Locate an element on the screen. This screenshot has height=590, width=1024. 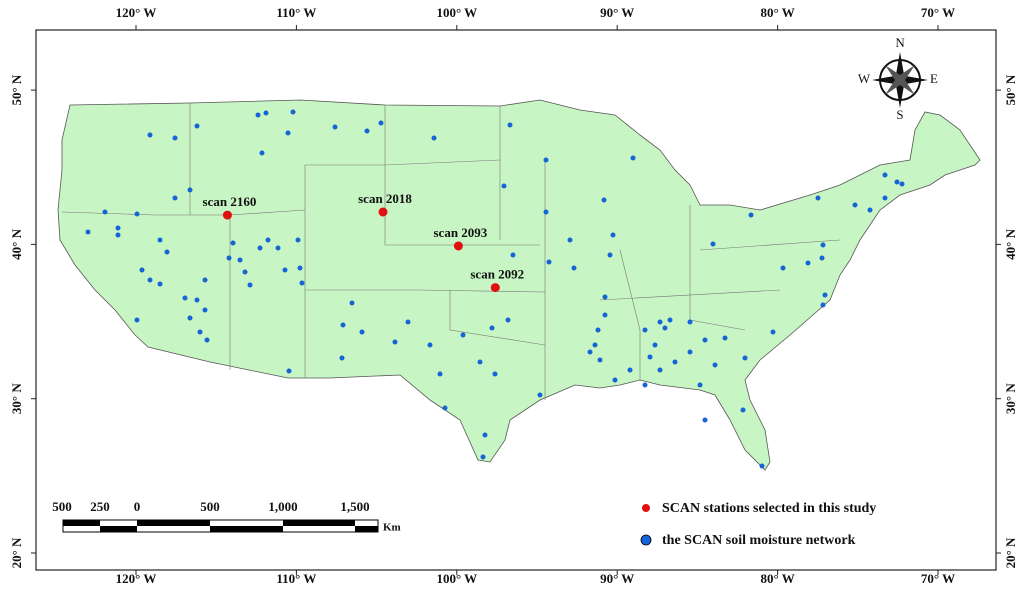
scale-label: 1,000 is located at coordinates (282, 506).